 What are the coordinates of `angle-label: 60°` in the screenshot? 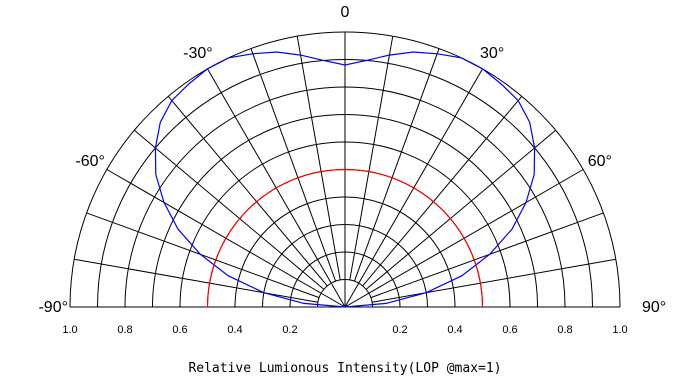 It's located at (600, 161).